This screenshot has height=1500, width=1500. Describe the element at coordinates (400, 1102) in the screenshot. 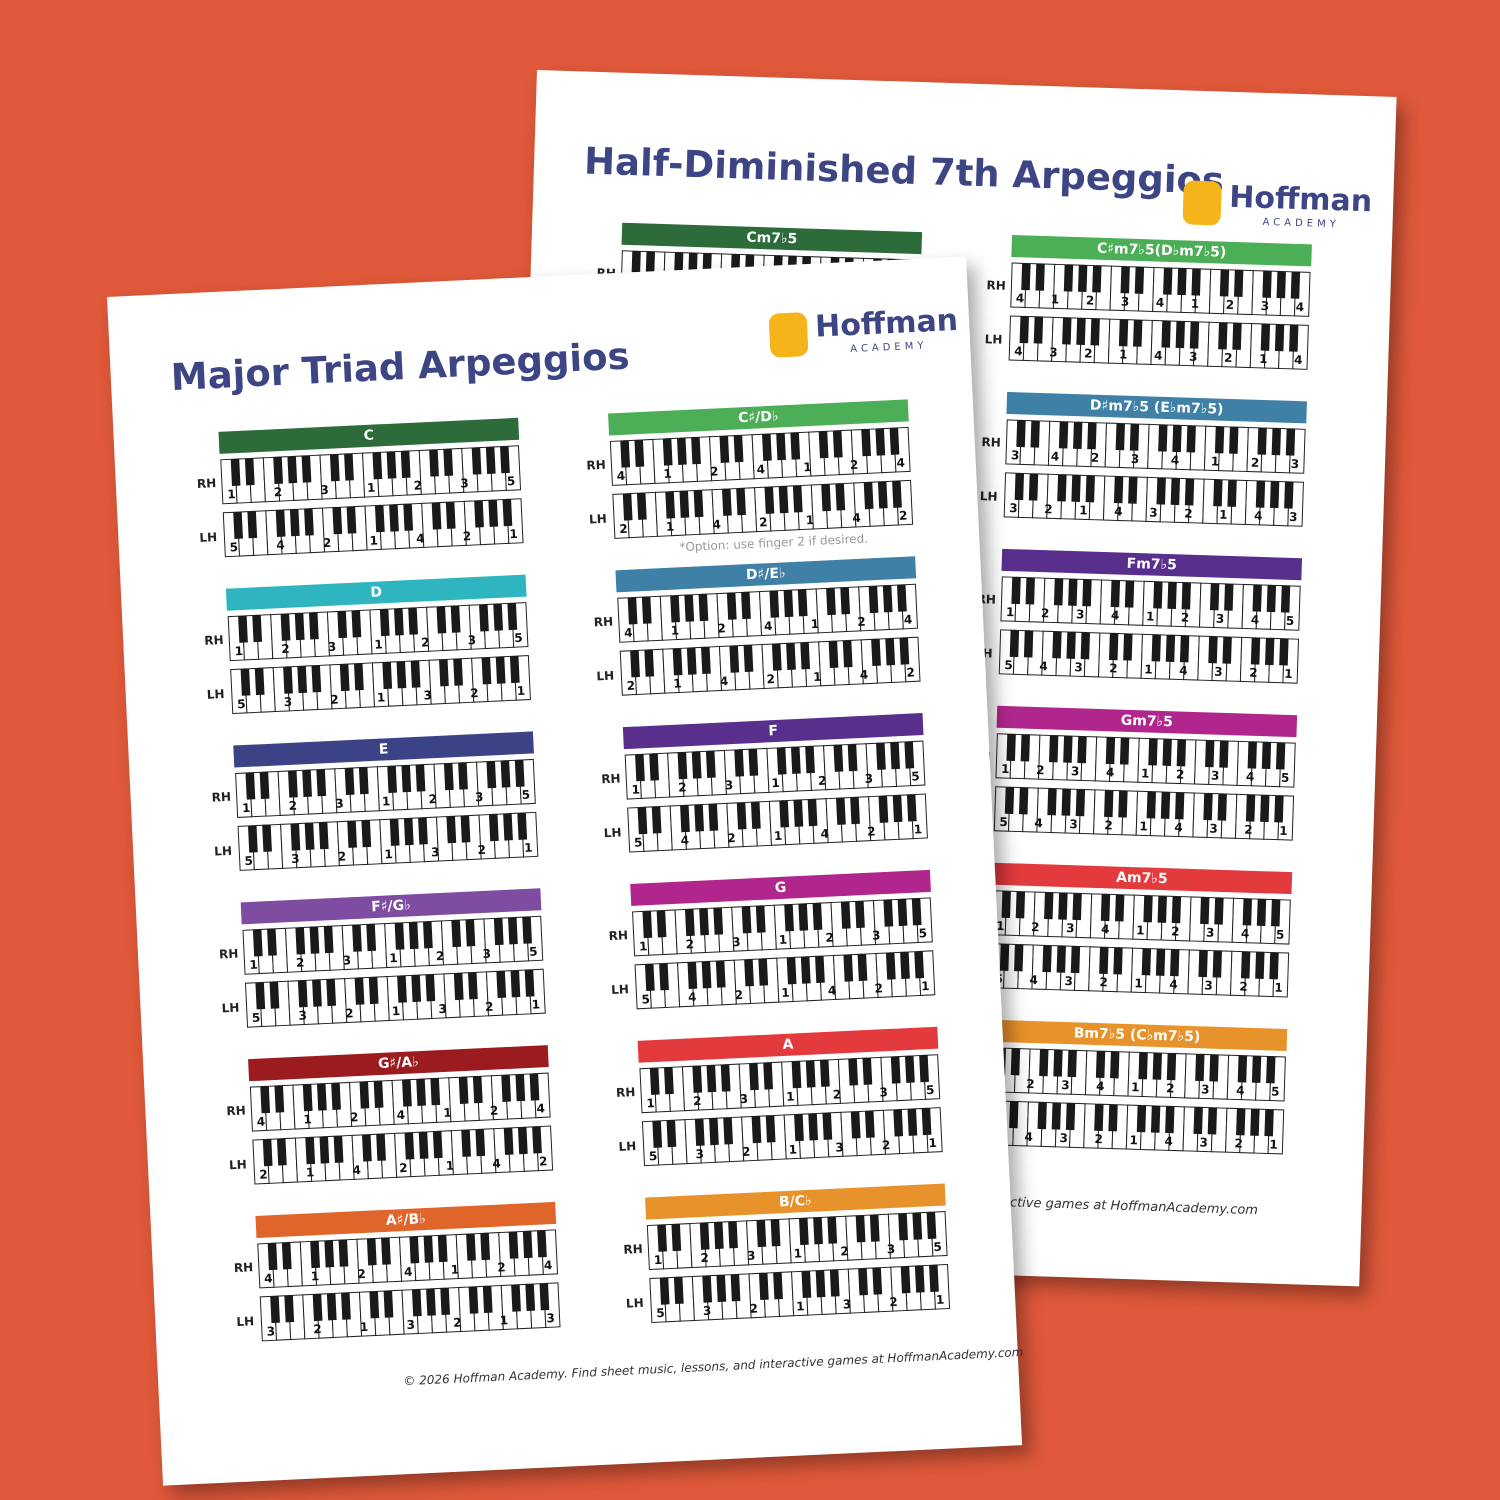

I see `keyboard: 4 1 2 4 1 2 4` at that location.